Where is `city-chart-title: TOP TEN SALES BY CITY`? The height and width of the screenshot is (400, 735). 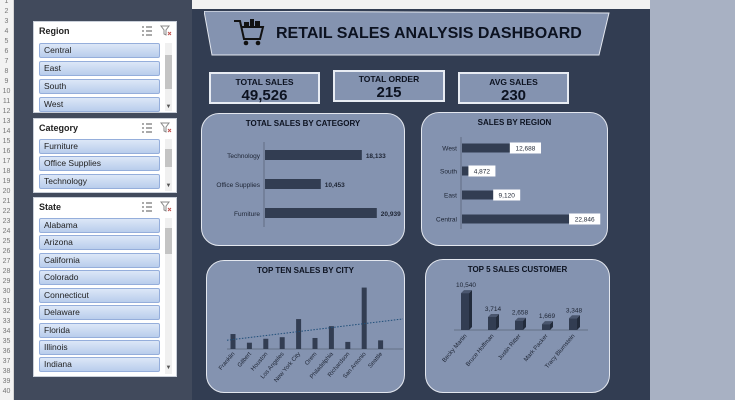
city-chart-title: TOP TEN SALES BY CITY is located at coordinates (305, 270).